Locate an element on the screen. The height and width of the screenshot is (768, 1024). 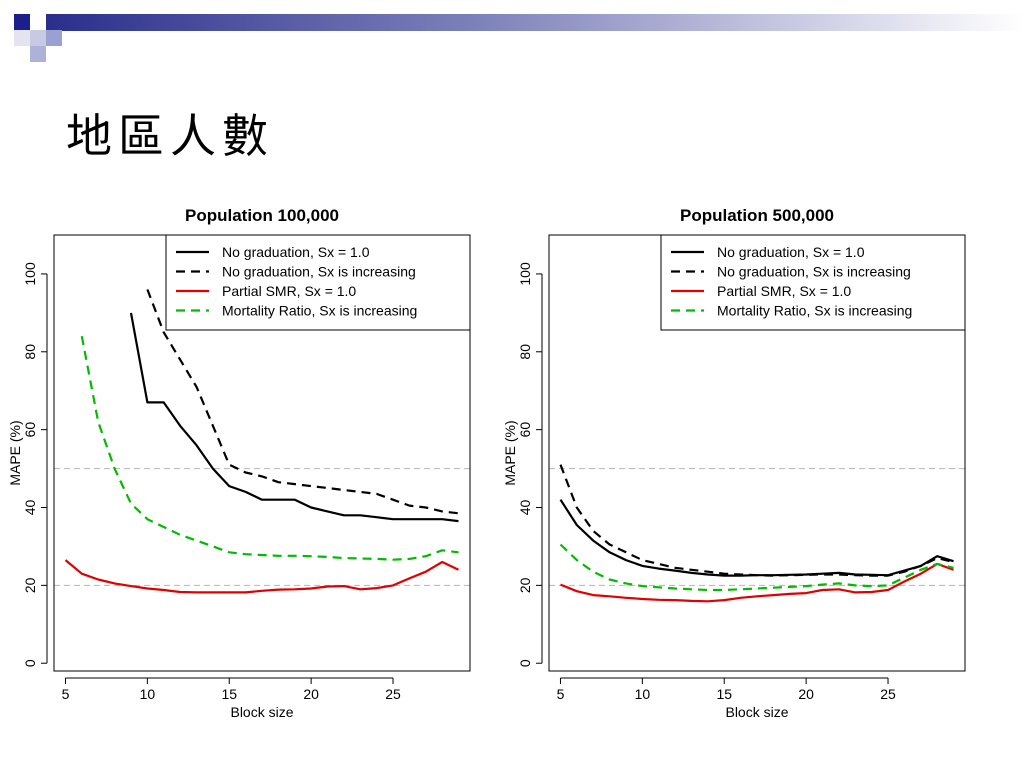
header-decoration is located at coordinates (519, 38).